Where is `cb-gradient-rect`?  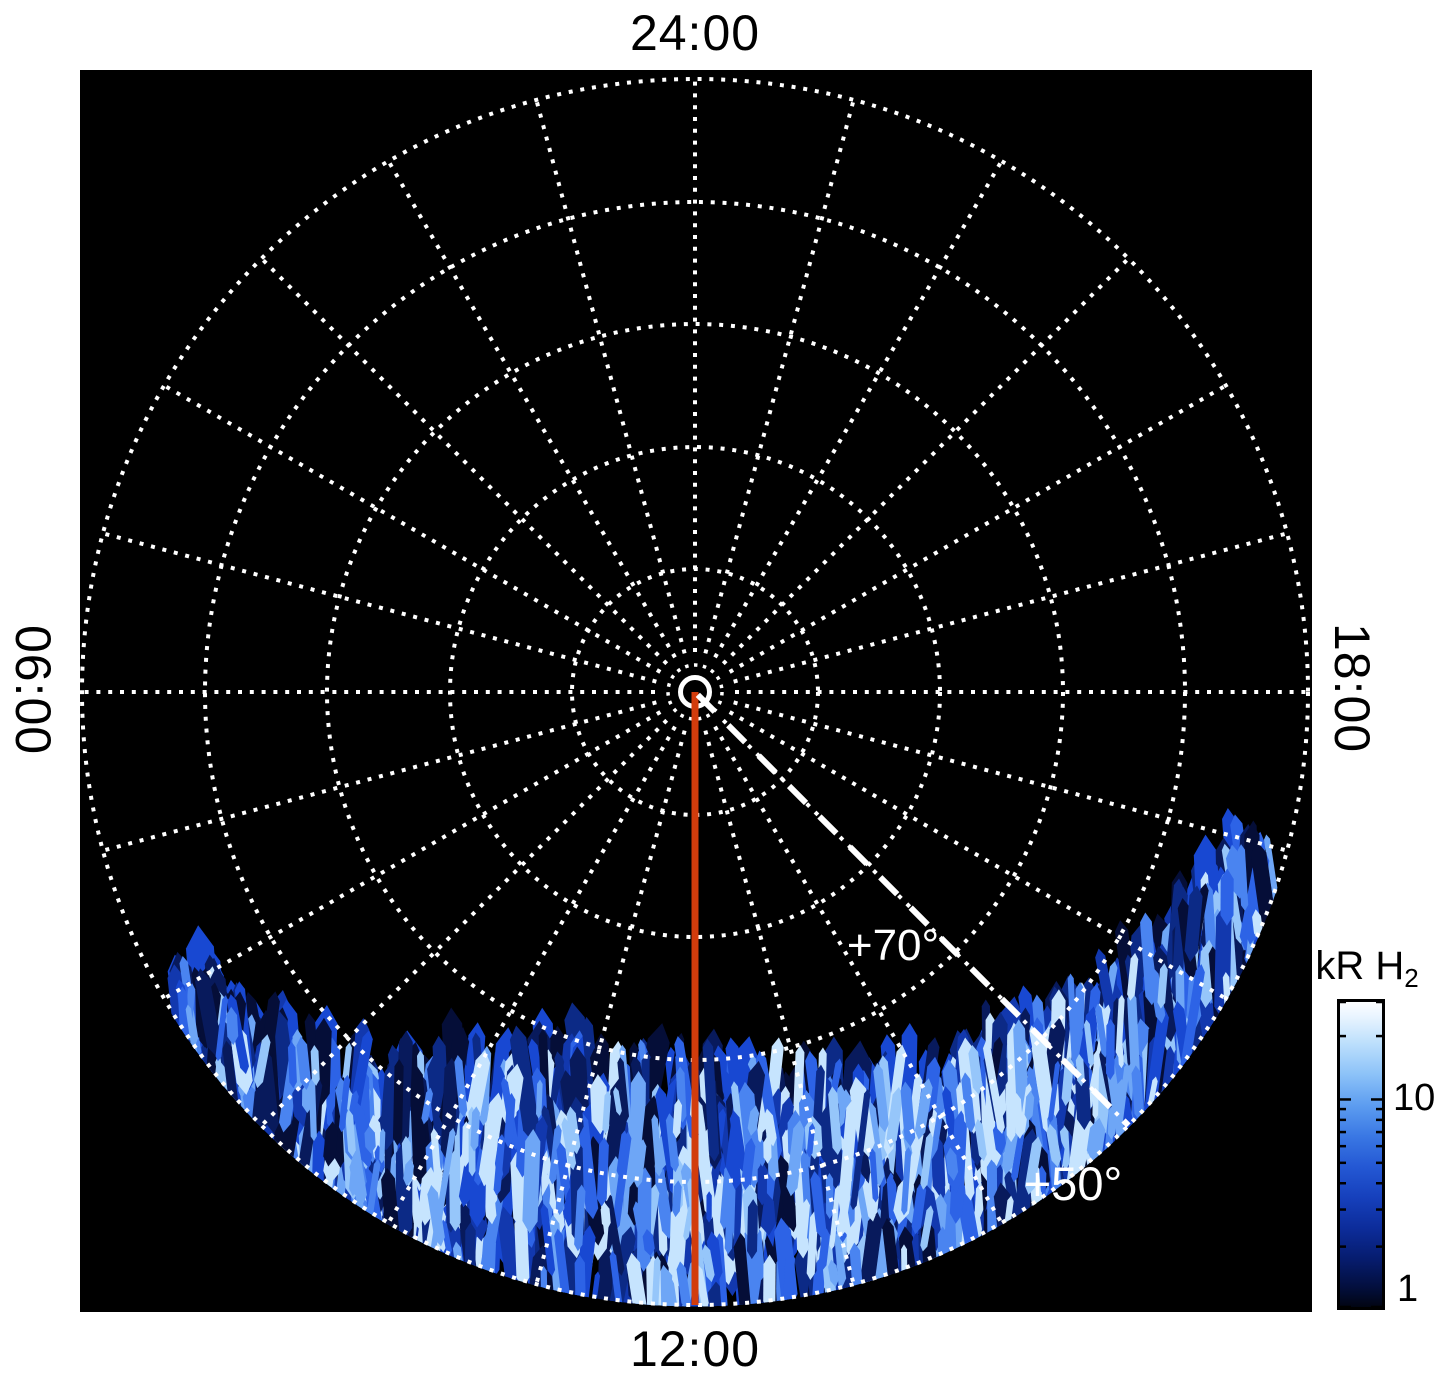 cb-gradient-rect is located at coordinates (1361, 1154).